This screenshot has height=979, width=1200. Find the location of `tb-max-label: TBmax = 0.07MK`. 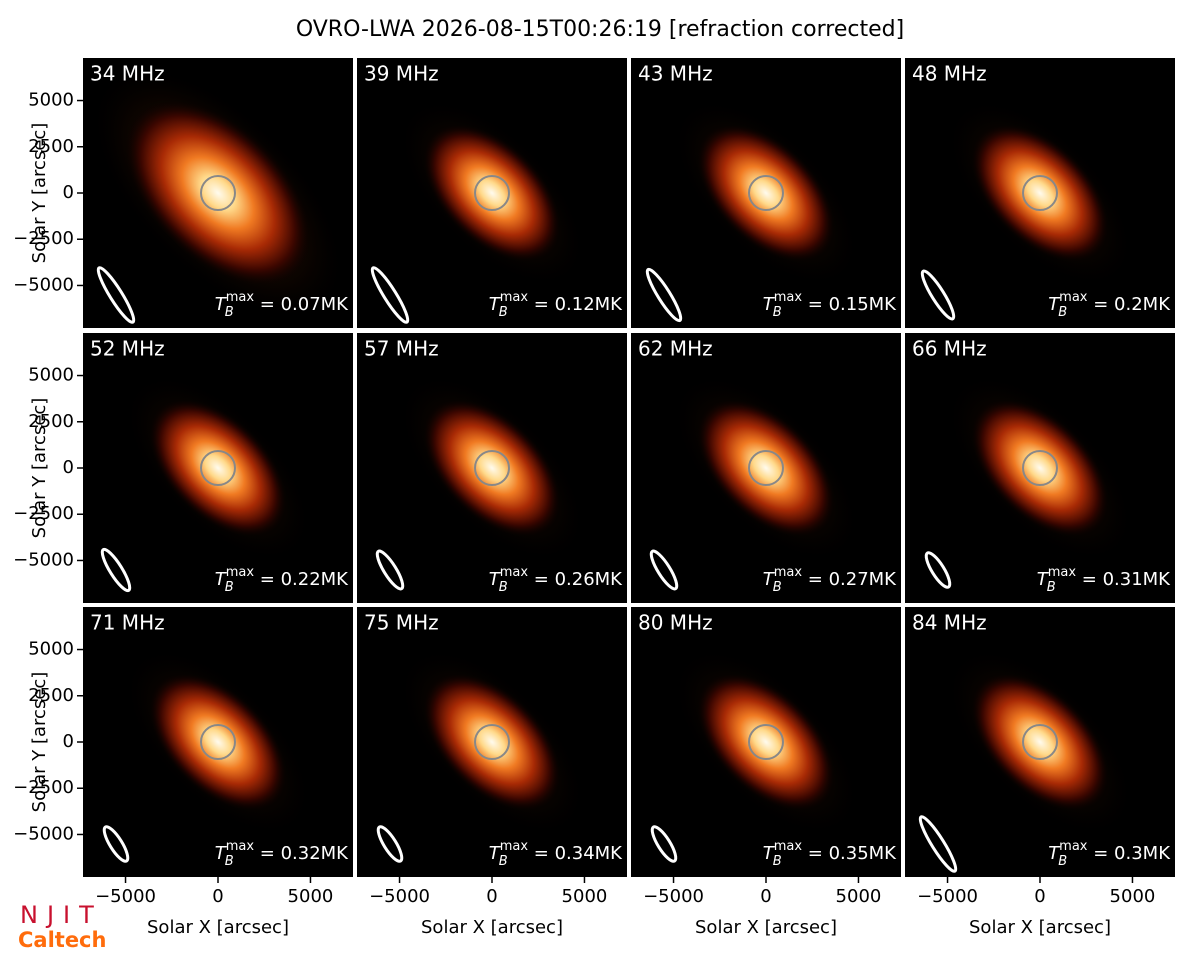

tb-max-label: TBmax = 0.07MK is located at coordinates (282, 305).